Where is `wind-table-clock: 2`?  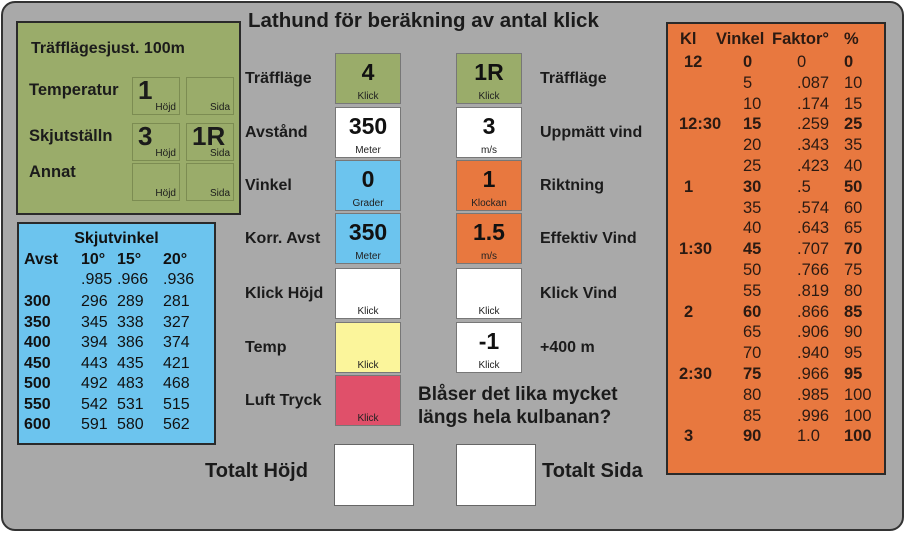
wind-table-clock: 2 is located at coordinates (689, 311).